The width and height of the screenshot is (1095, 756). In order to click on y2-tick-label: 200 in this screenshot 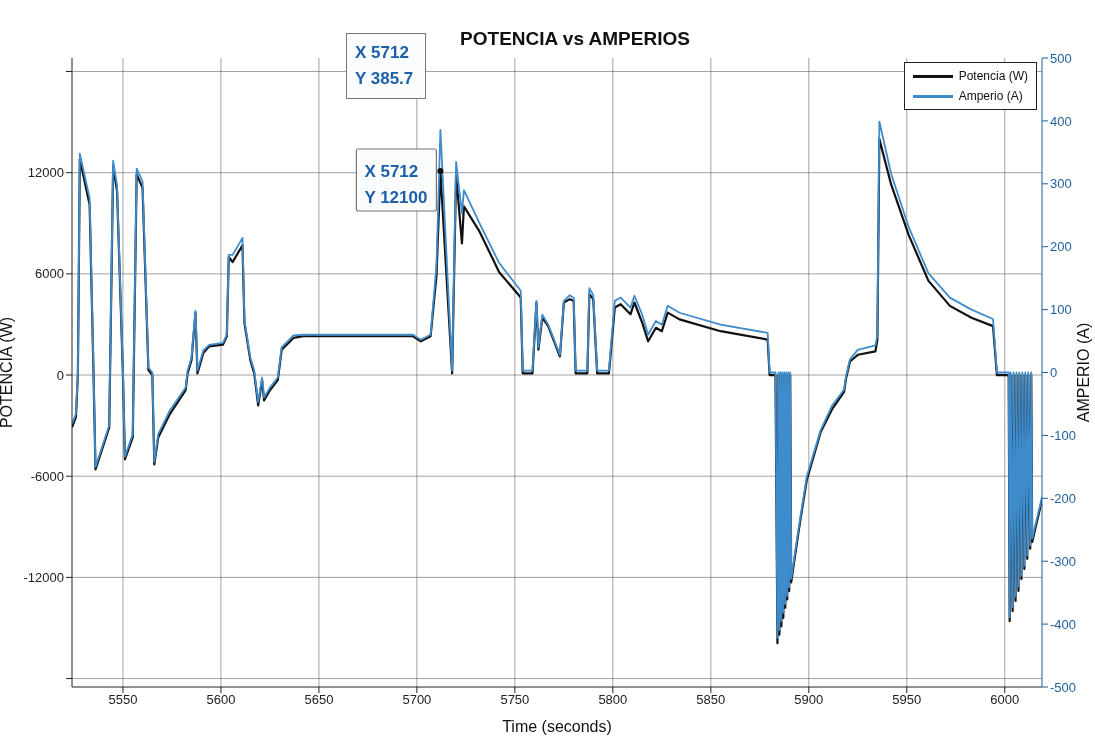, I will do `click(1061, 247)`.